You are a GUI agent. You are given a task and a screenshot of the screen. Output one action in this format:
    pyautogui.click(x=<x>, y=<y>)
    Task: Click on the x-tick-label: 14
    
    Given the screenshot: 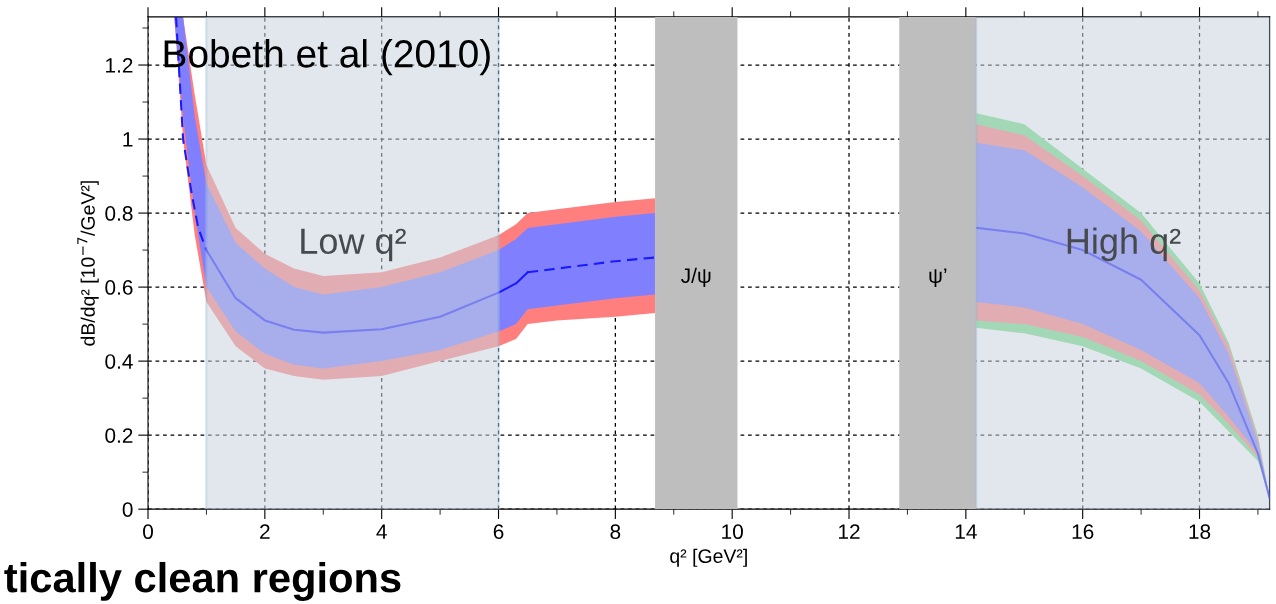 What is the action you would take?
    pyautogui.click(x=966, y=531)
    